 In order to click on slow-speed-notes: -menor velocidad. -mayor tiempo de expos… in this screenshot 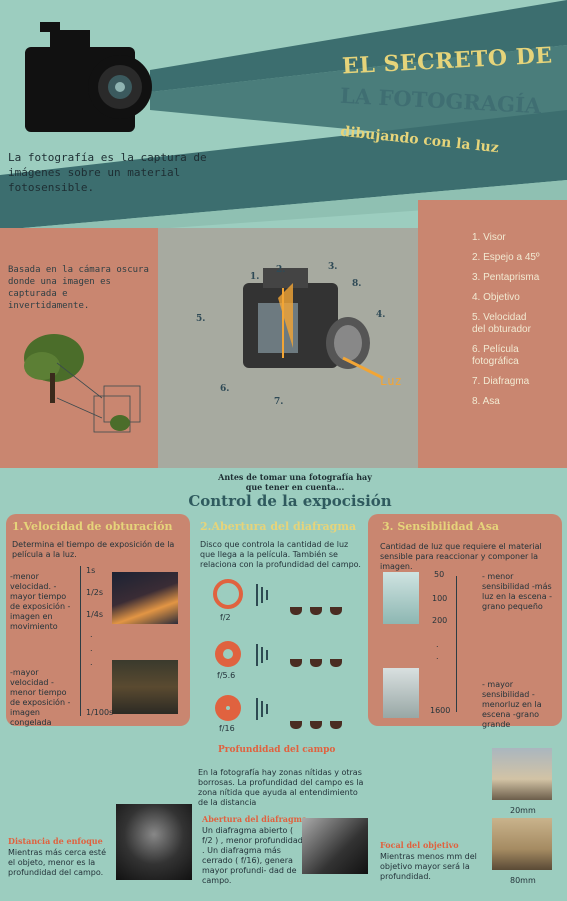, I will do `click(40, 601)`.